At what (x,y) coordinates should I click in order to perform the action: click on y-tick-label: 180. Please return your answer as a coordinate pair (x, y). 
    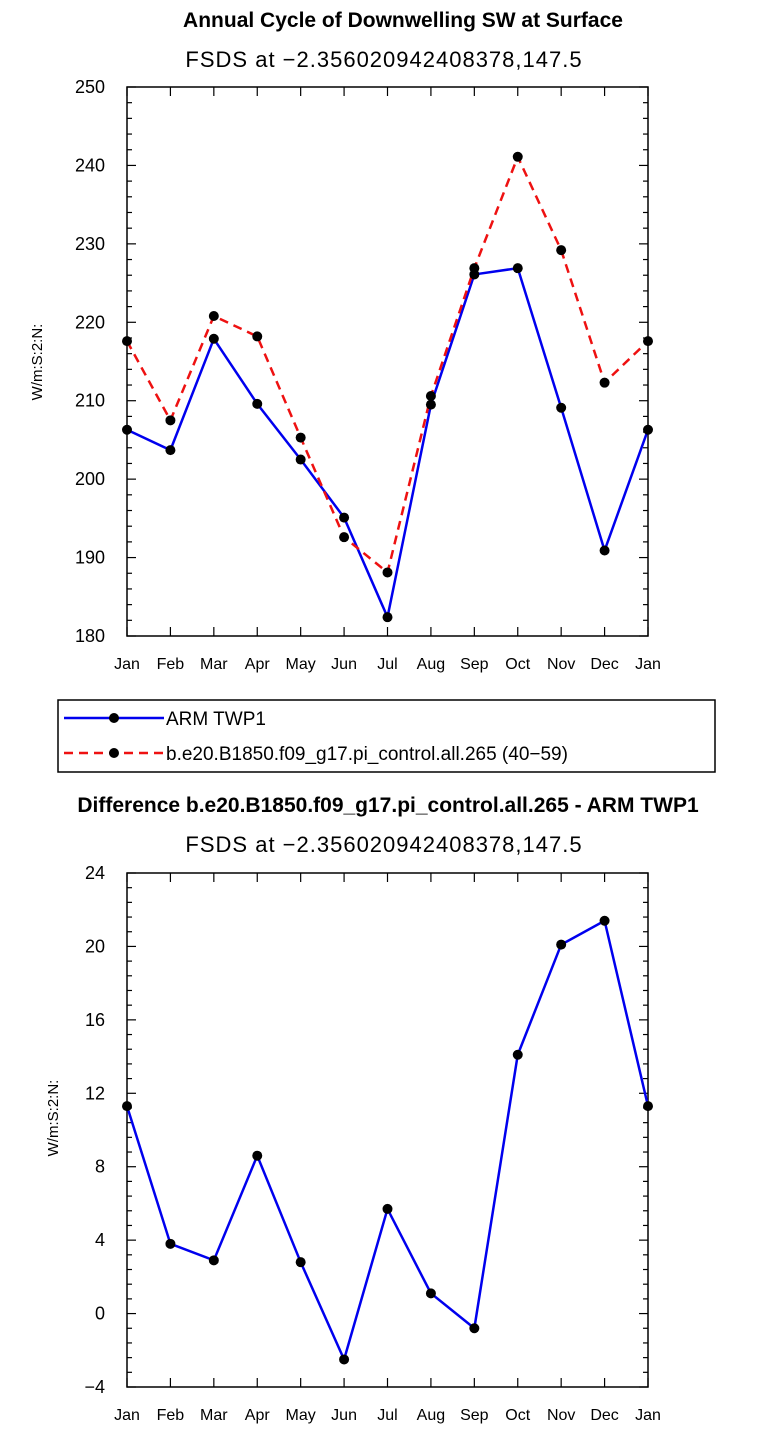
    Looking at the image, I should click on (90, 636).